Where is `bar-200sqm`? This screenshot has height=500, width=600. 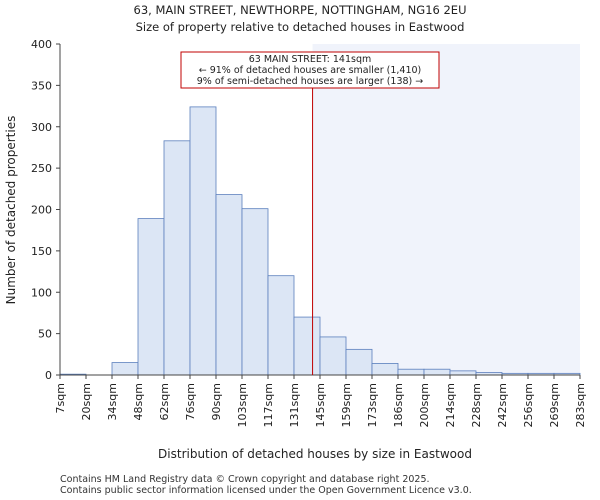
bar-200sqm is located at coordinates (437, 372).